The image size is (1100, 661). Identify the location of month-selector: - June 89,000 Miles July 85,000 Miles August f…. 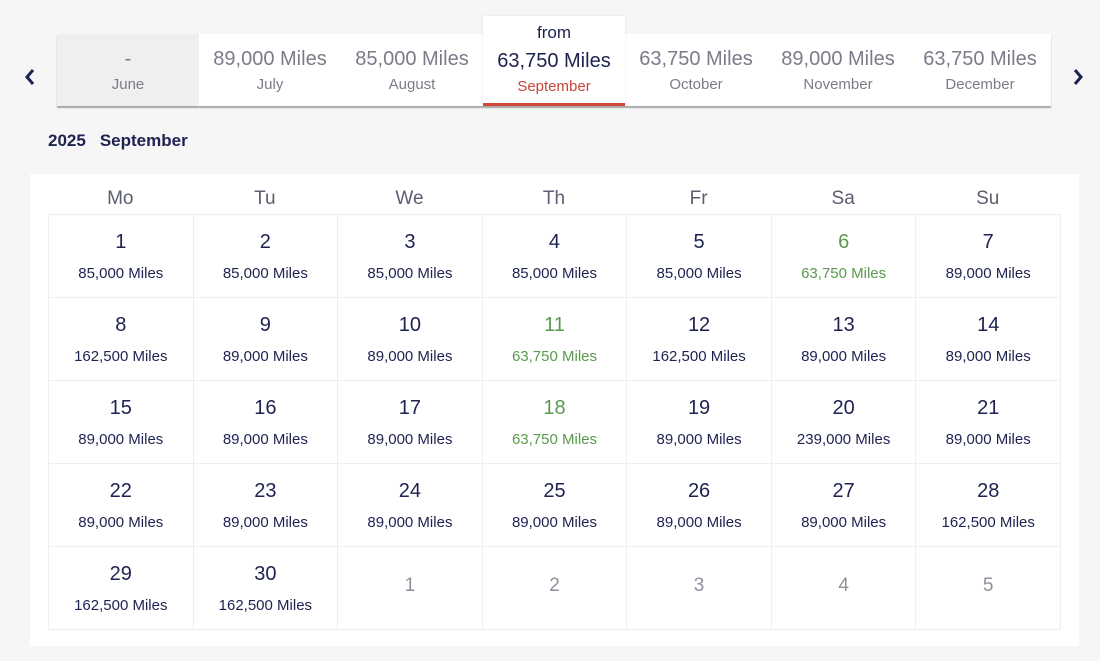
(554, 61).